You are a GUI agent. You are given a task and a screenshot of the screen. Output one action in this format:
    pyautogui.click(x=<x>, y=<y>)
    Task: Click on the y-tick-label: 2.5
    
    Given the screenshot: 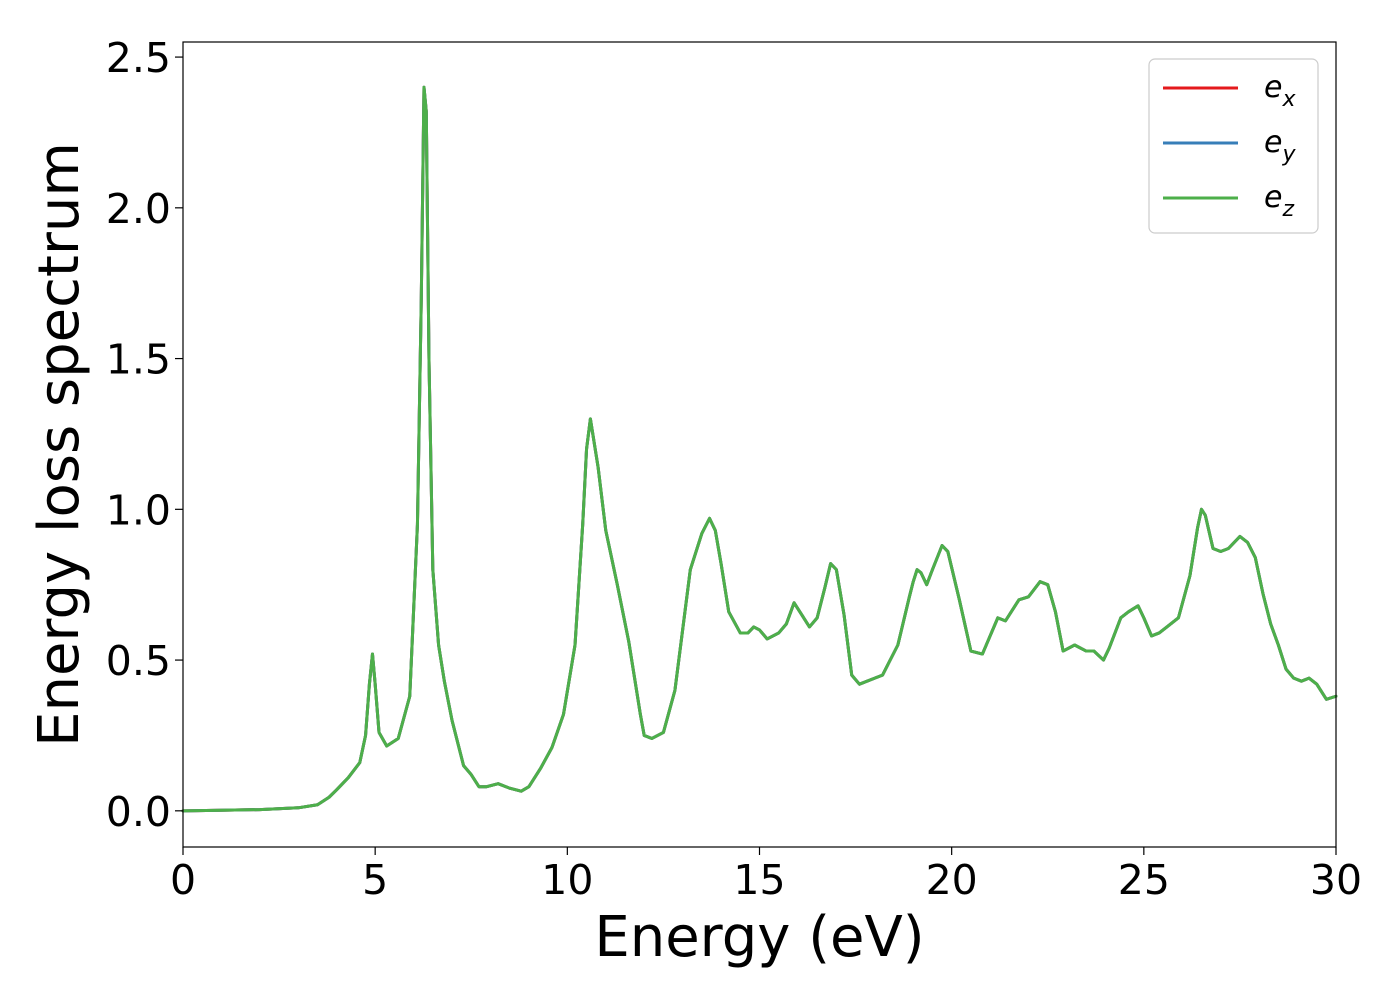 What is the action you would take?
    pyautogui.click(x=138, y=58)
    